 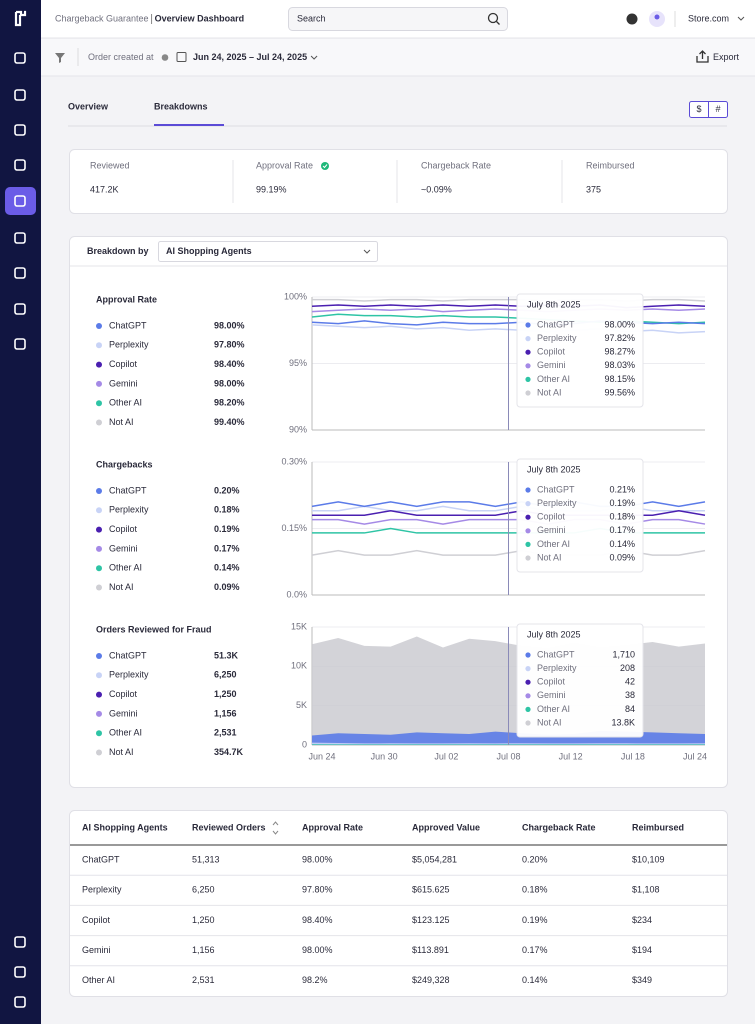 What do you see at coordinates (225, 733) in the screenshot?
I see `legend-value: 2,531` at bounding box center [225, 733].